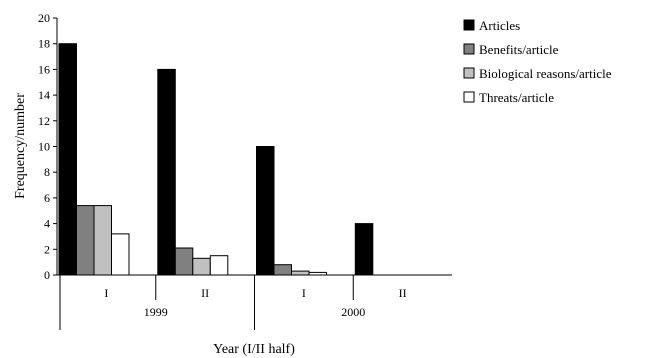  I want to click on y-tick-label: 16, so click(44, 69).